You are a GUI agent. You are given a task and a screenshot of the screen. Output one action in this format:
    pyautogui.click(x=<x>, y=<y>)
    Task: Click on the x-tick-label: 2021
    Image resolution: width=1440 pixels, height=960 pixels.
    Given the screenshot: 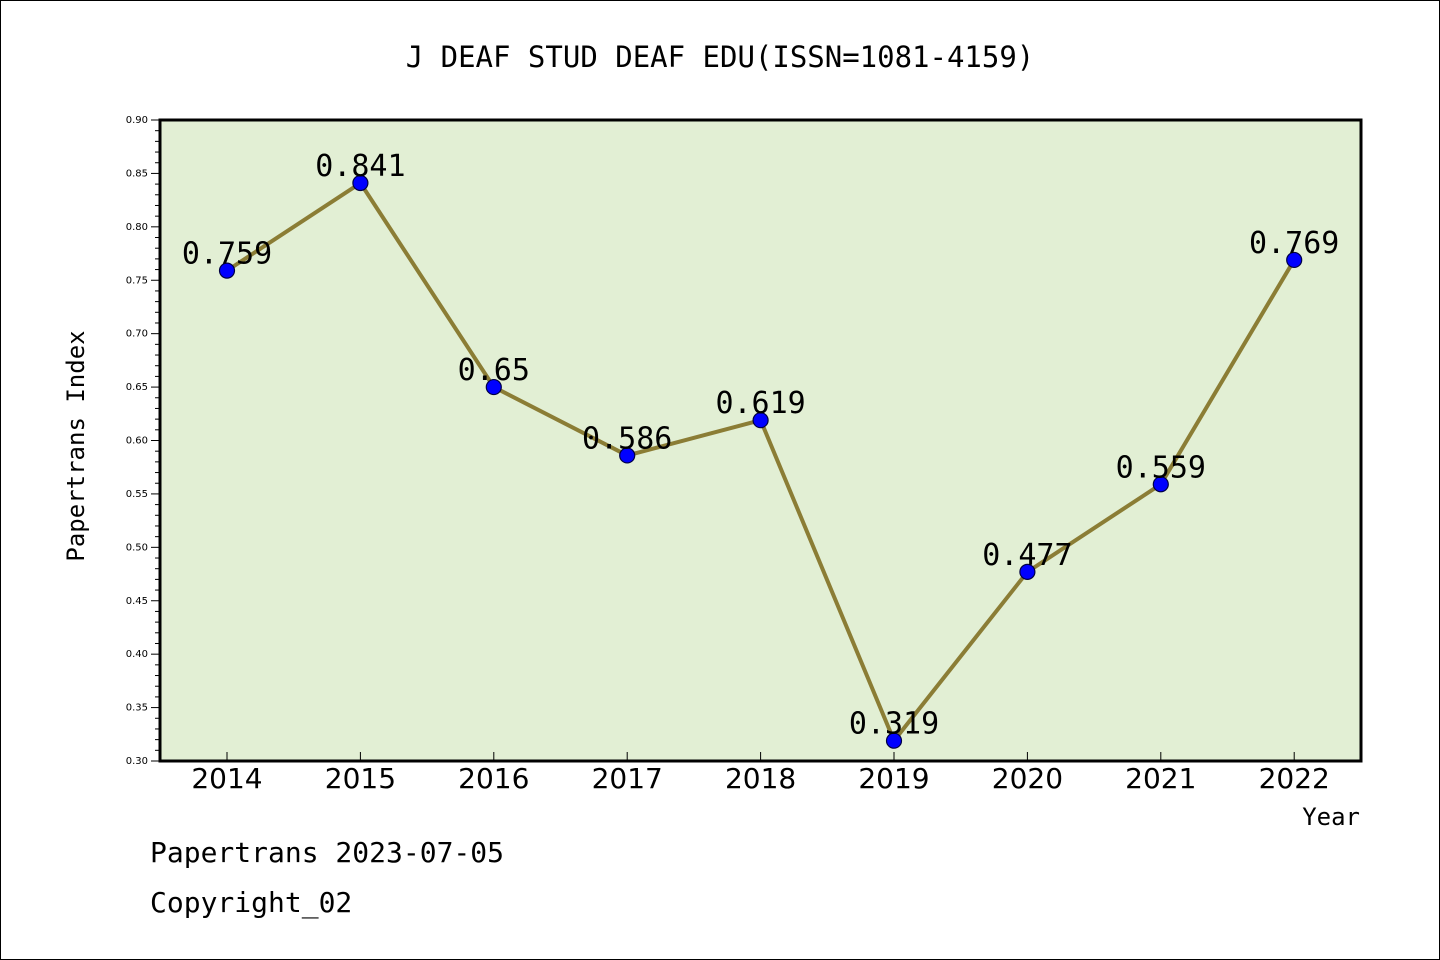 What is the action you would take?
    pyautogui.click(x=1160, y=778)
    